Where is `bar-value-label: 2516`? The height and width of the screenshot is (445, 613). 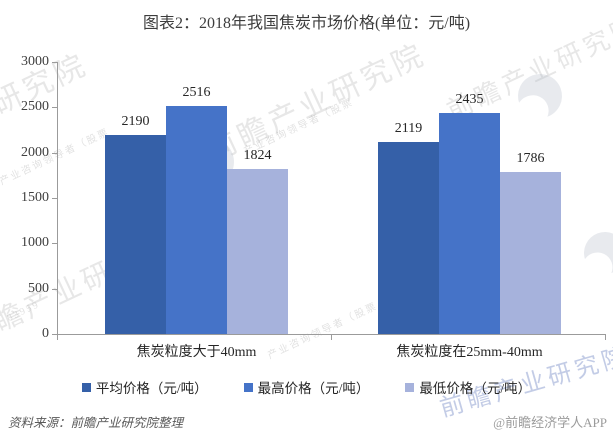
bar-value-label: 2516 is located at coordinates (196, 92).